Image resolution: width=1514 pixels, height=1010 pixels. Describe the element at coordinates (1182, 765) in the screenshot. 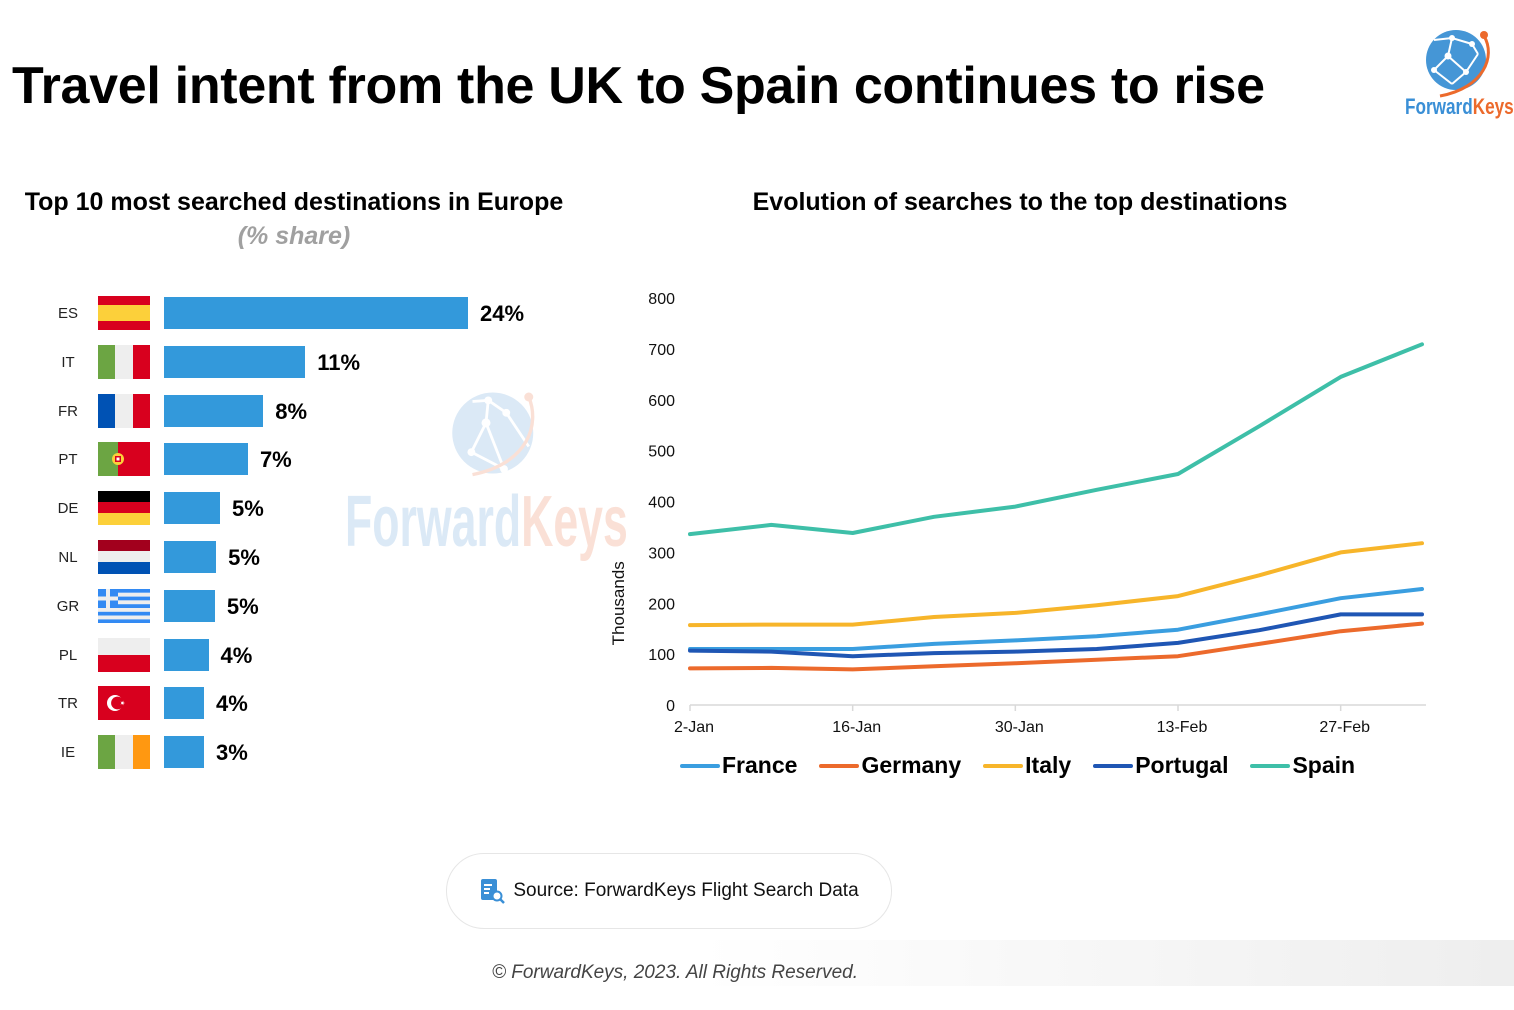

I see `legend-label: Portugal` at that location.